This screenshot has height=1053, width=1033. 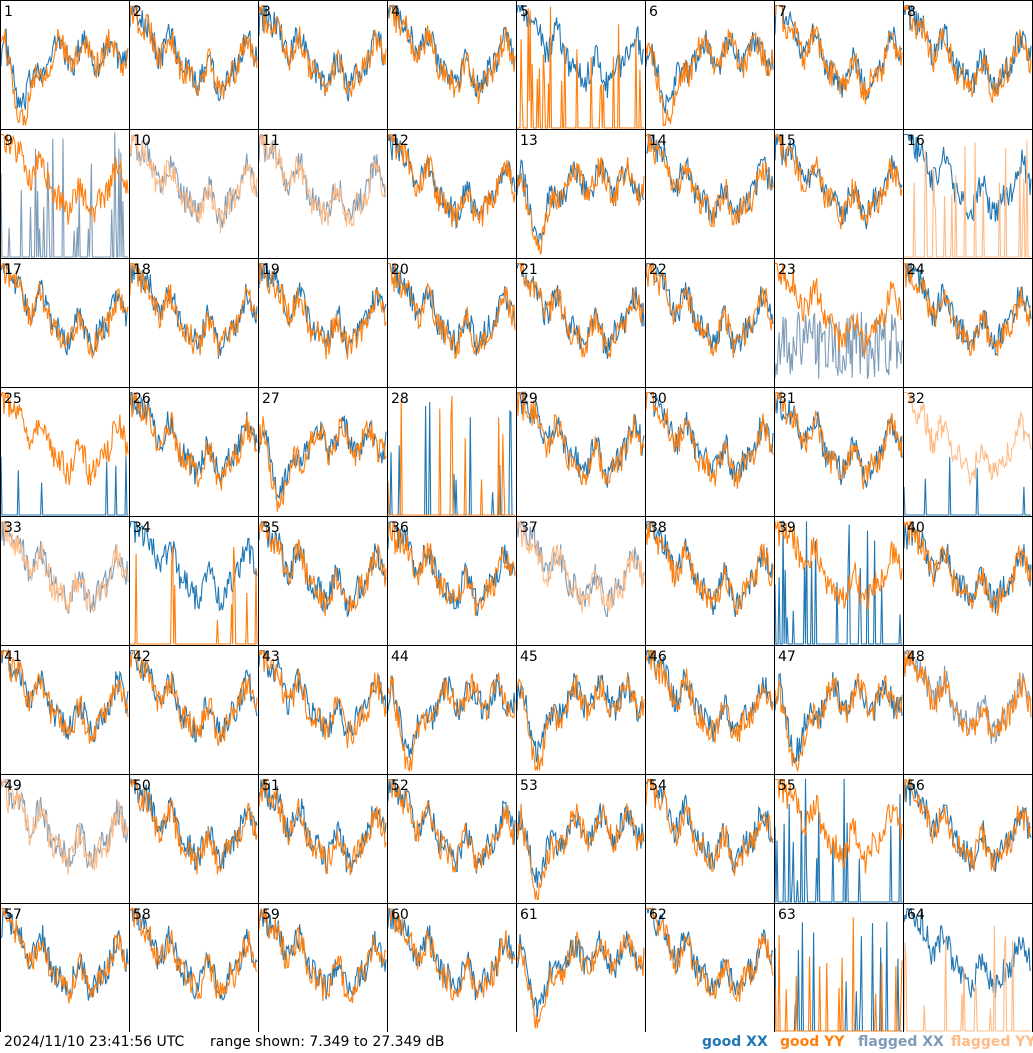 I want to click on panel-30: 30, so click(x=709, y=440).